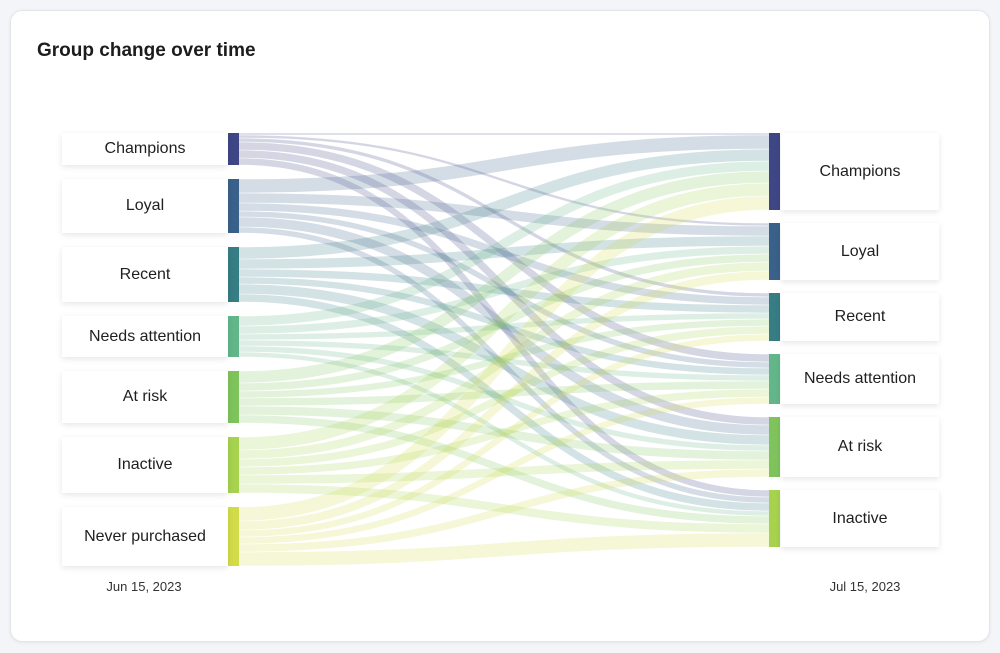 This screenshot has width=1000, height=653. What do you see at coordinates (145, 336) in the screenshot?
I see `source-node-label: Needs attention` at bounding box center [145, 336].